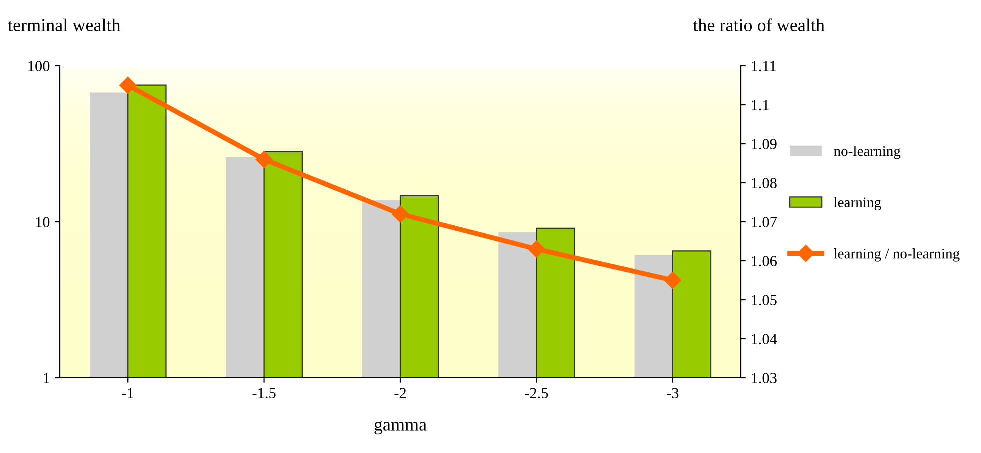 This screenshot has height=453, width=981. I want to click on legend-label: learning, so click(858, 204).